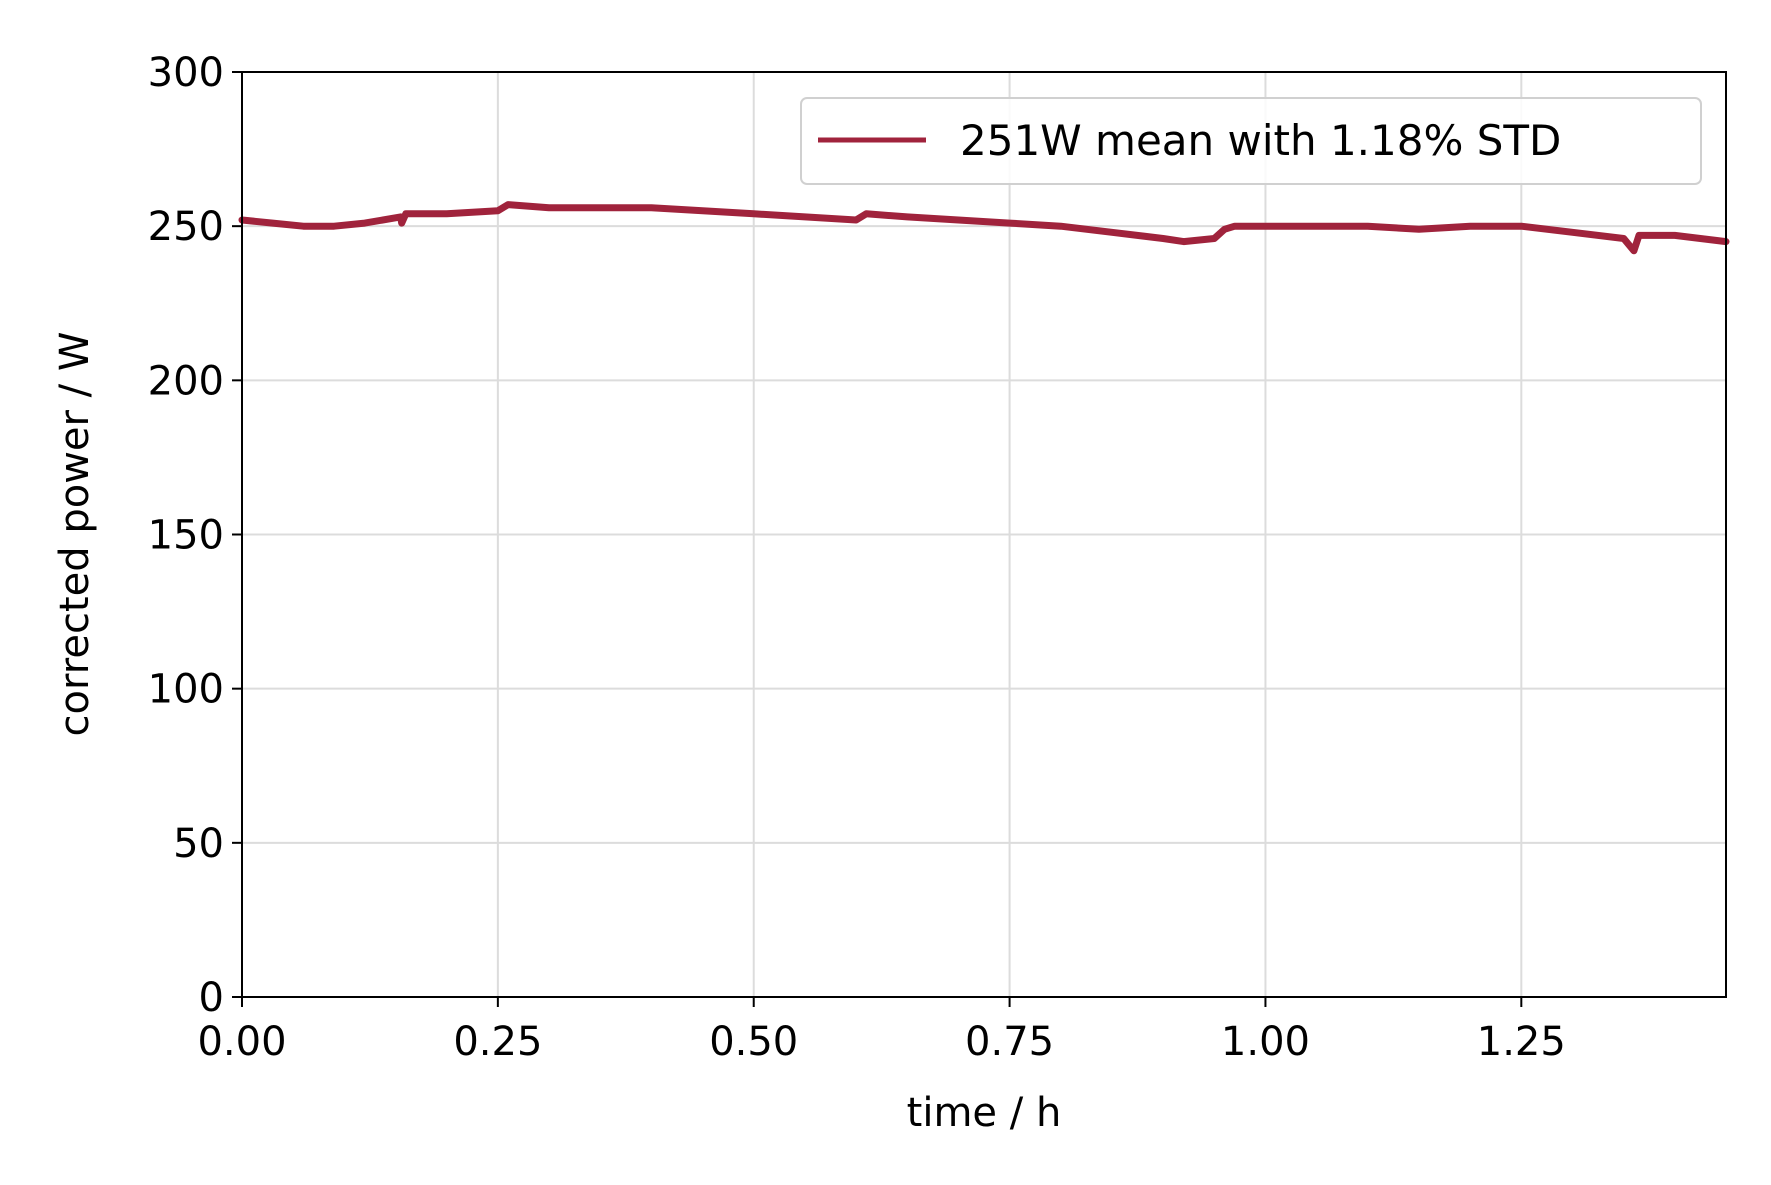  What do you see at coordinates (753, 1042) in the screenshot?
I see `x-tick-label: 0.50` at bounding box center [753, 1042].